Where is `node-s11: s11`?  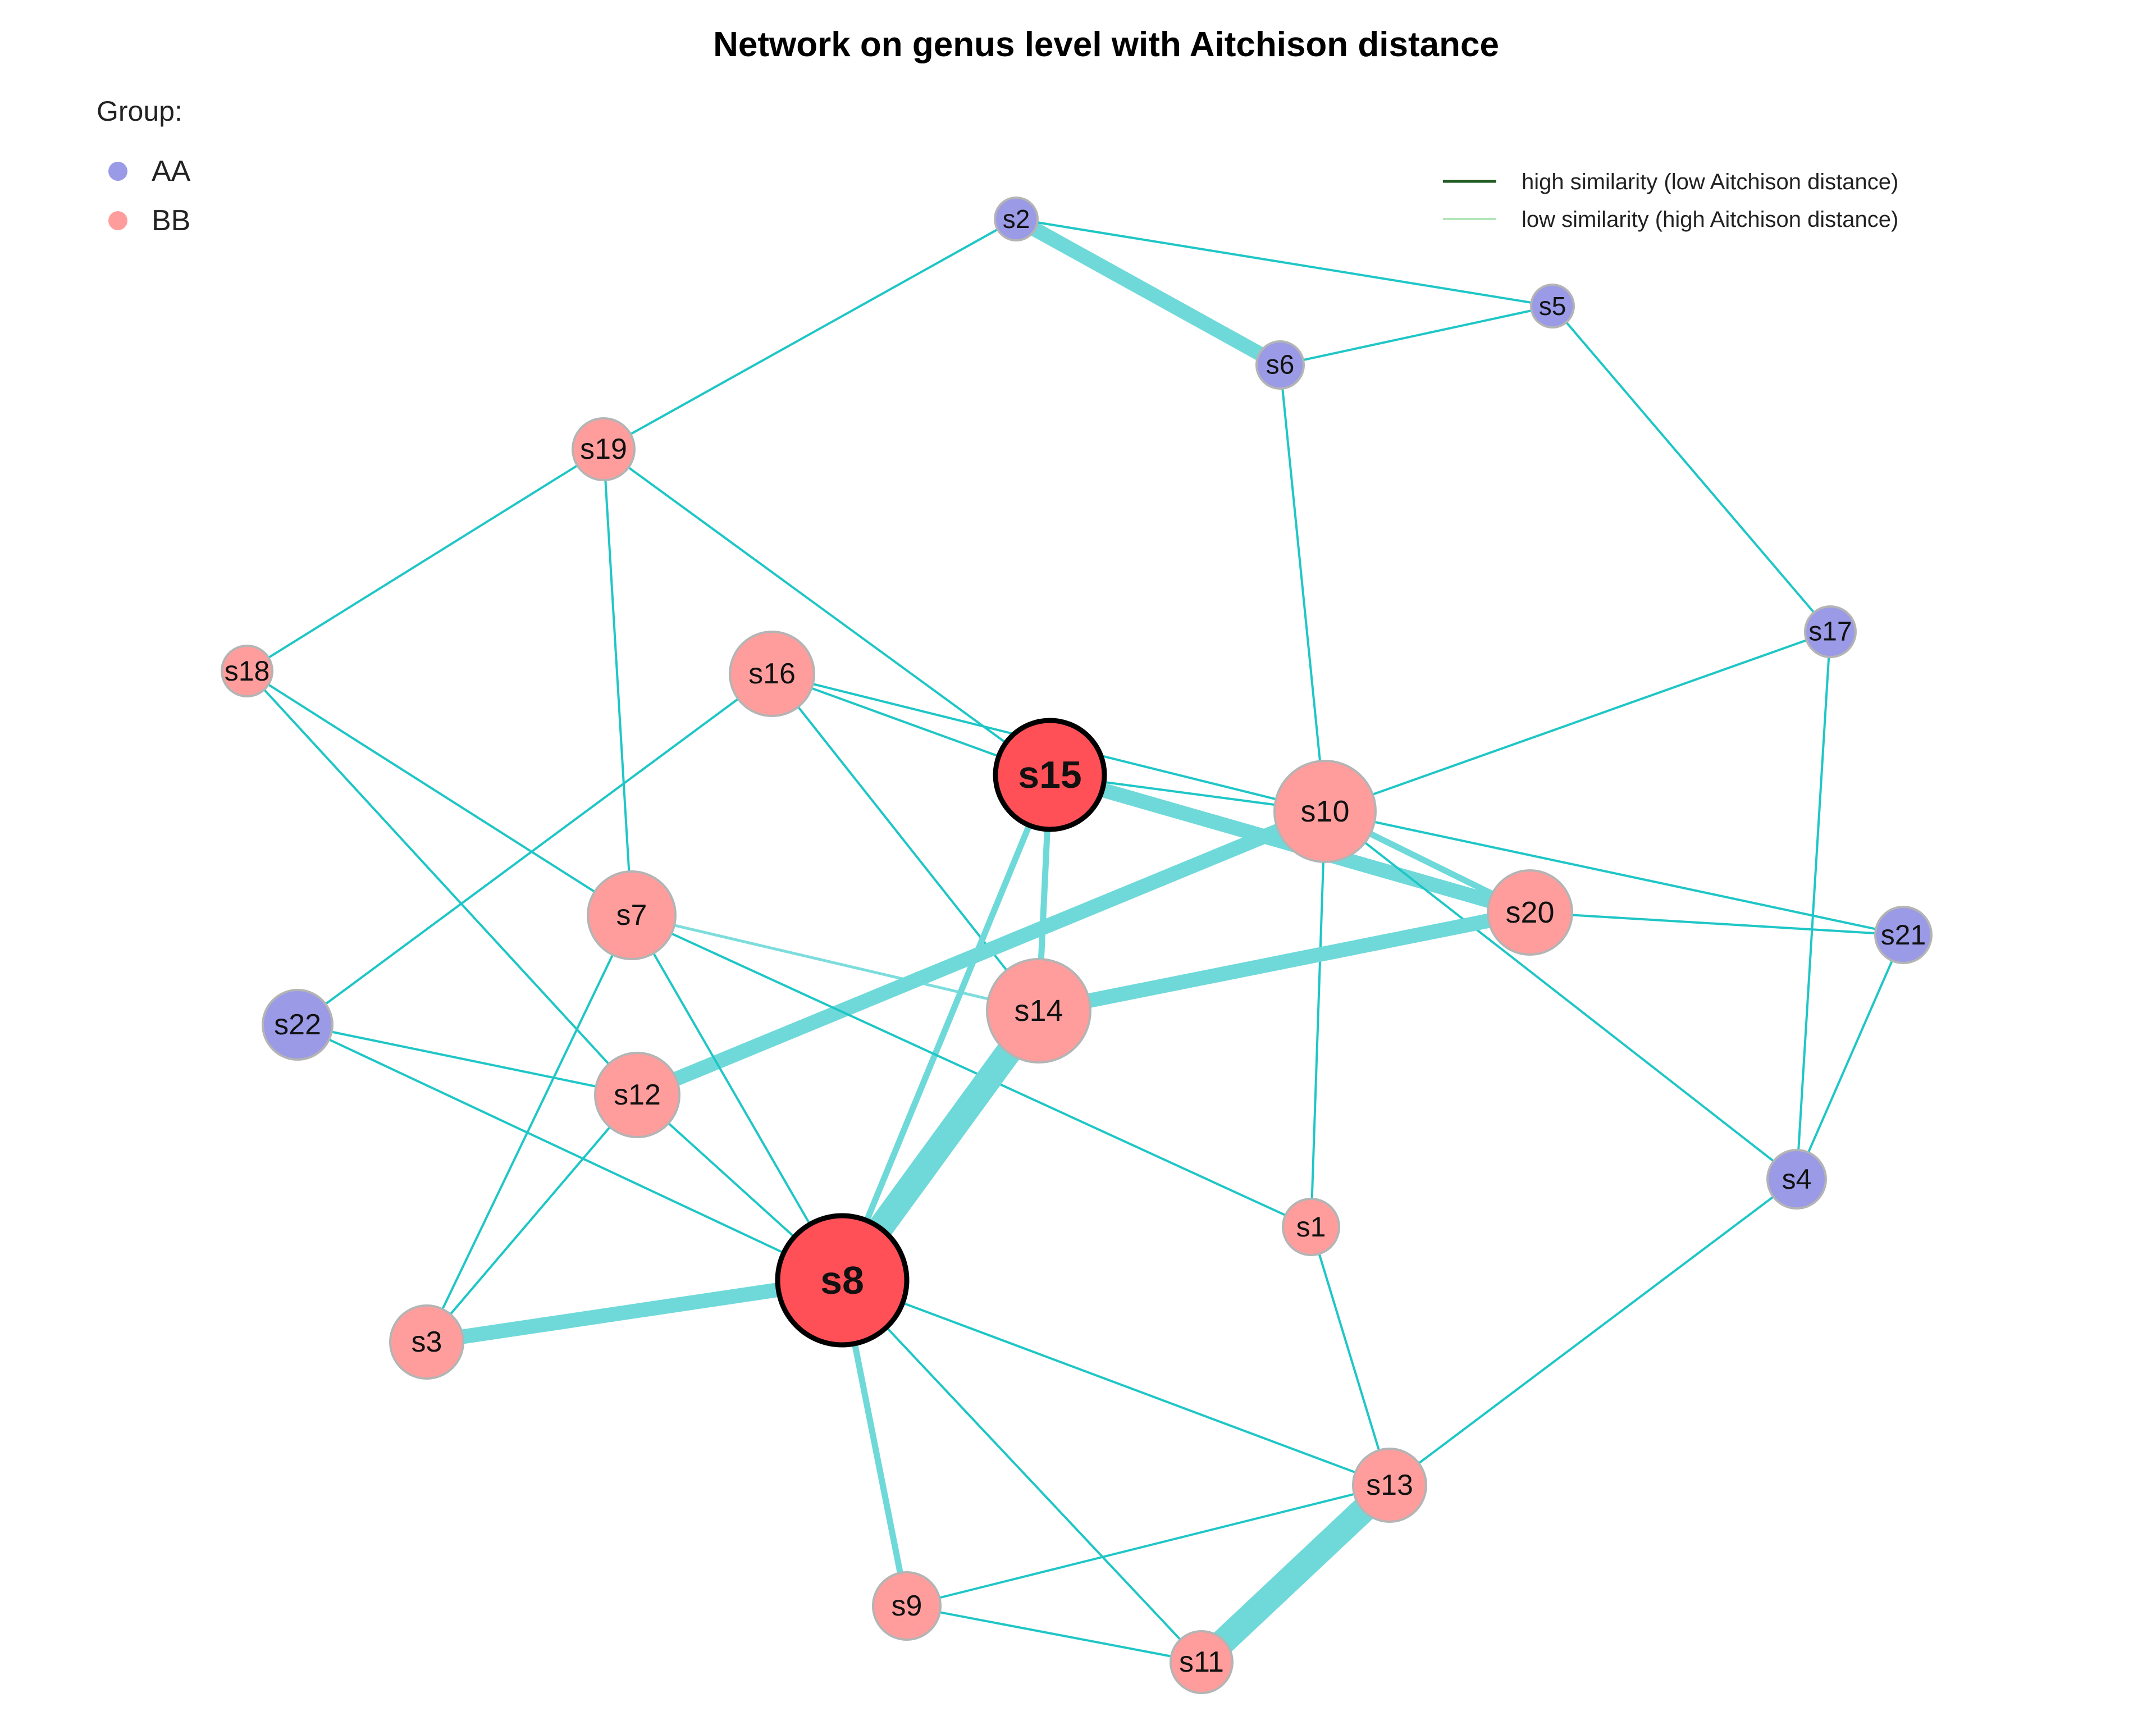
node-s11: s11 is located at coordinates (1202, 1662).